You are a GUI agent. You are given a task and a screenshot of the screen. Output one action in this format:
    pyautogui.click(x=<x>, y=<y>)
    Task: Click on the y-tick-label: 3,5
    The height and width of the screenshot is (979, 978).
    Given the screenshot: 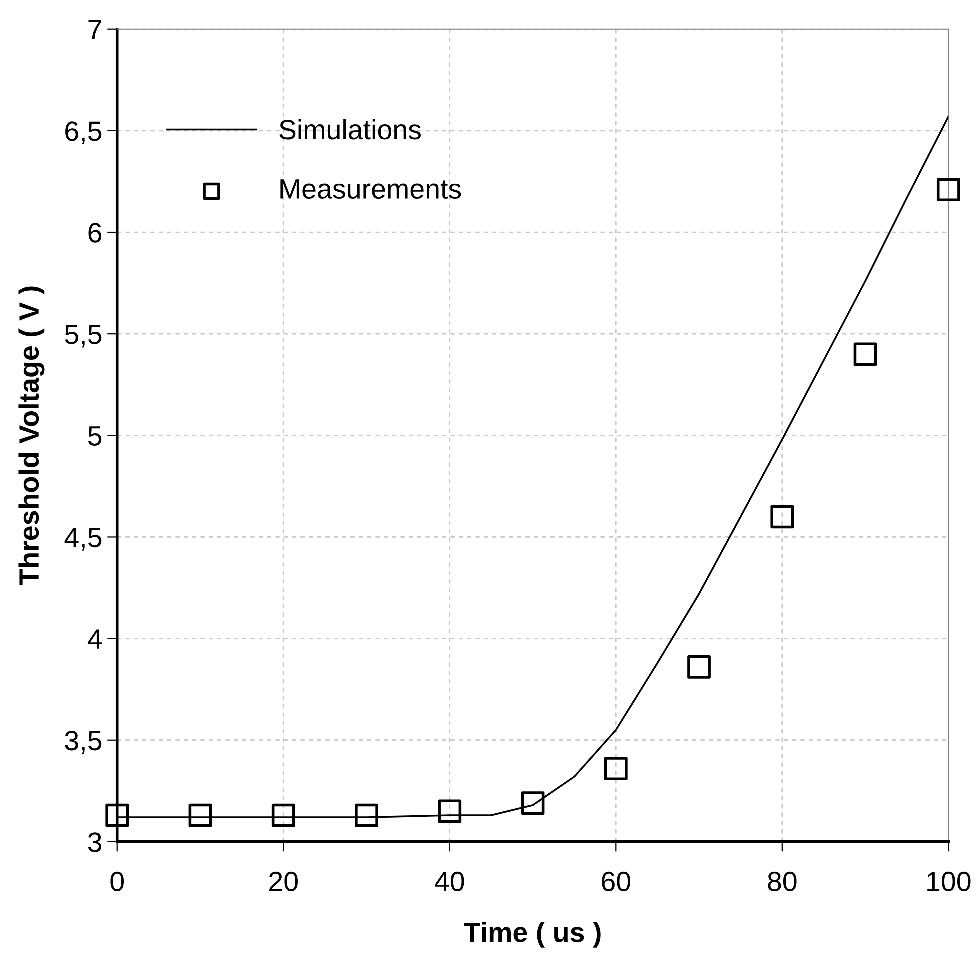 What is the action you would take?
    pyautogui.click(x=83, y=742)
    